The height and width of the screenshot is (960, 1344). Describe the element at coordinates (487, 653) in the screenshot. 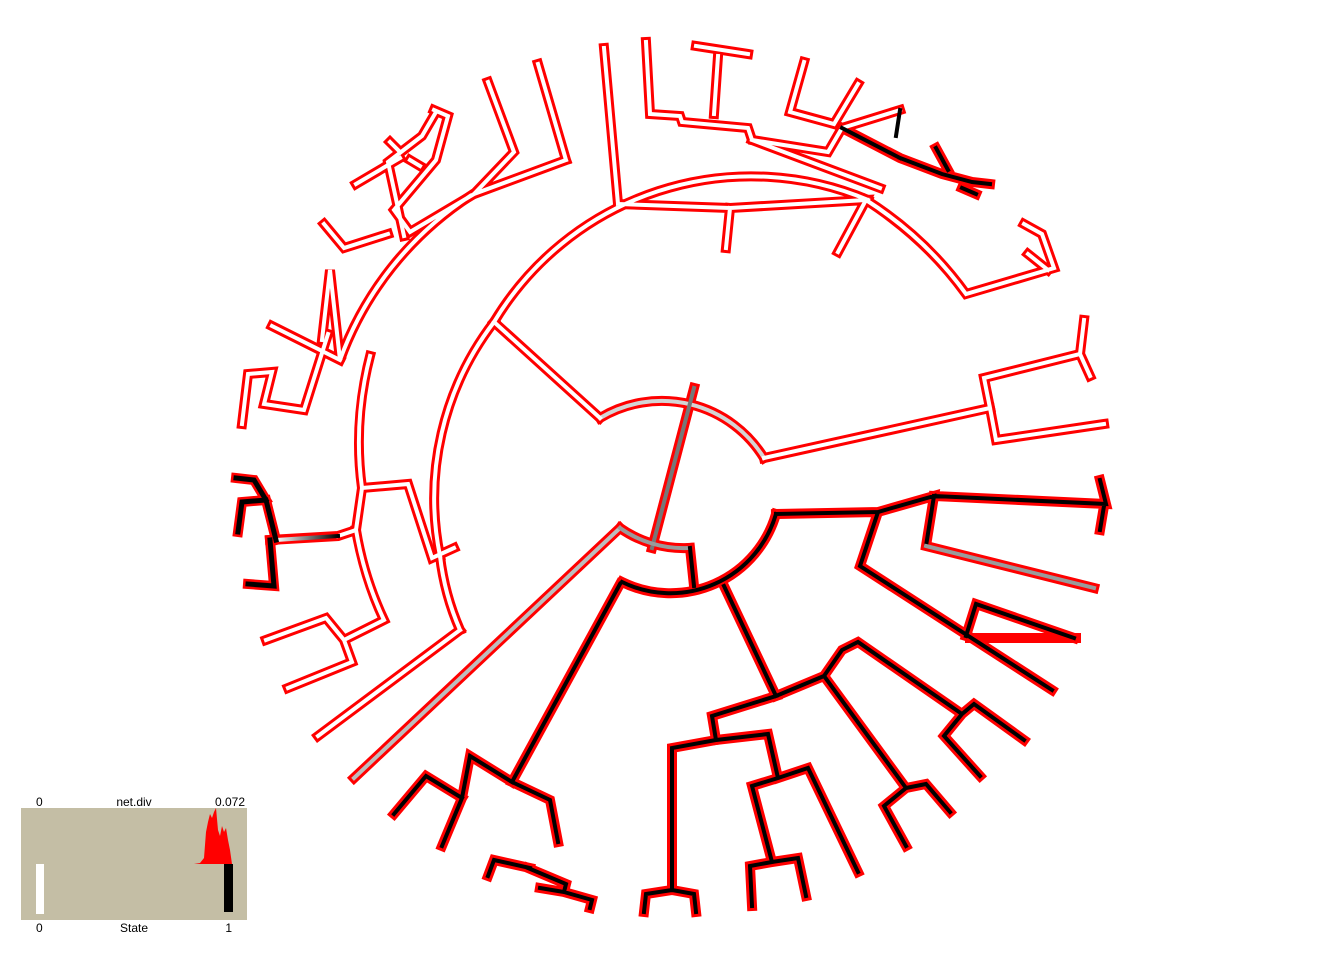

I see `long-grey-branch` at that location.